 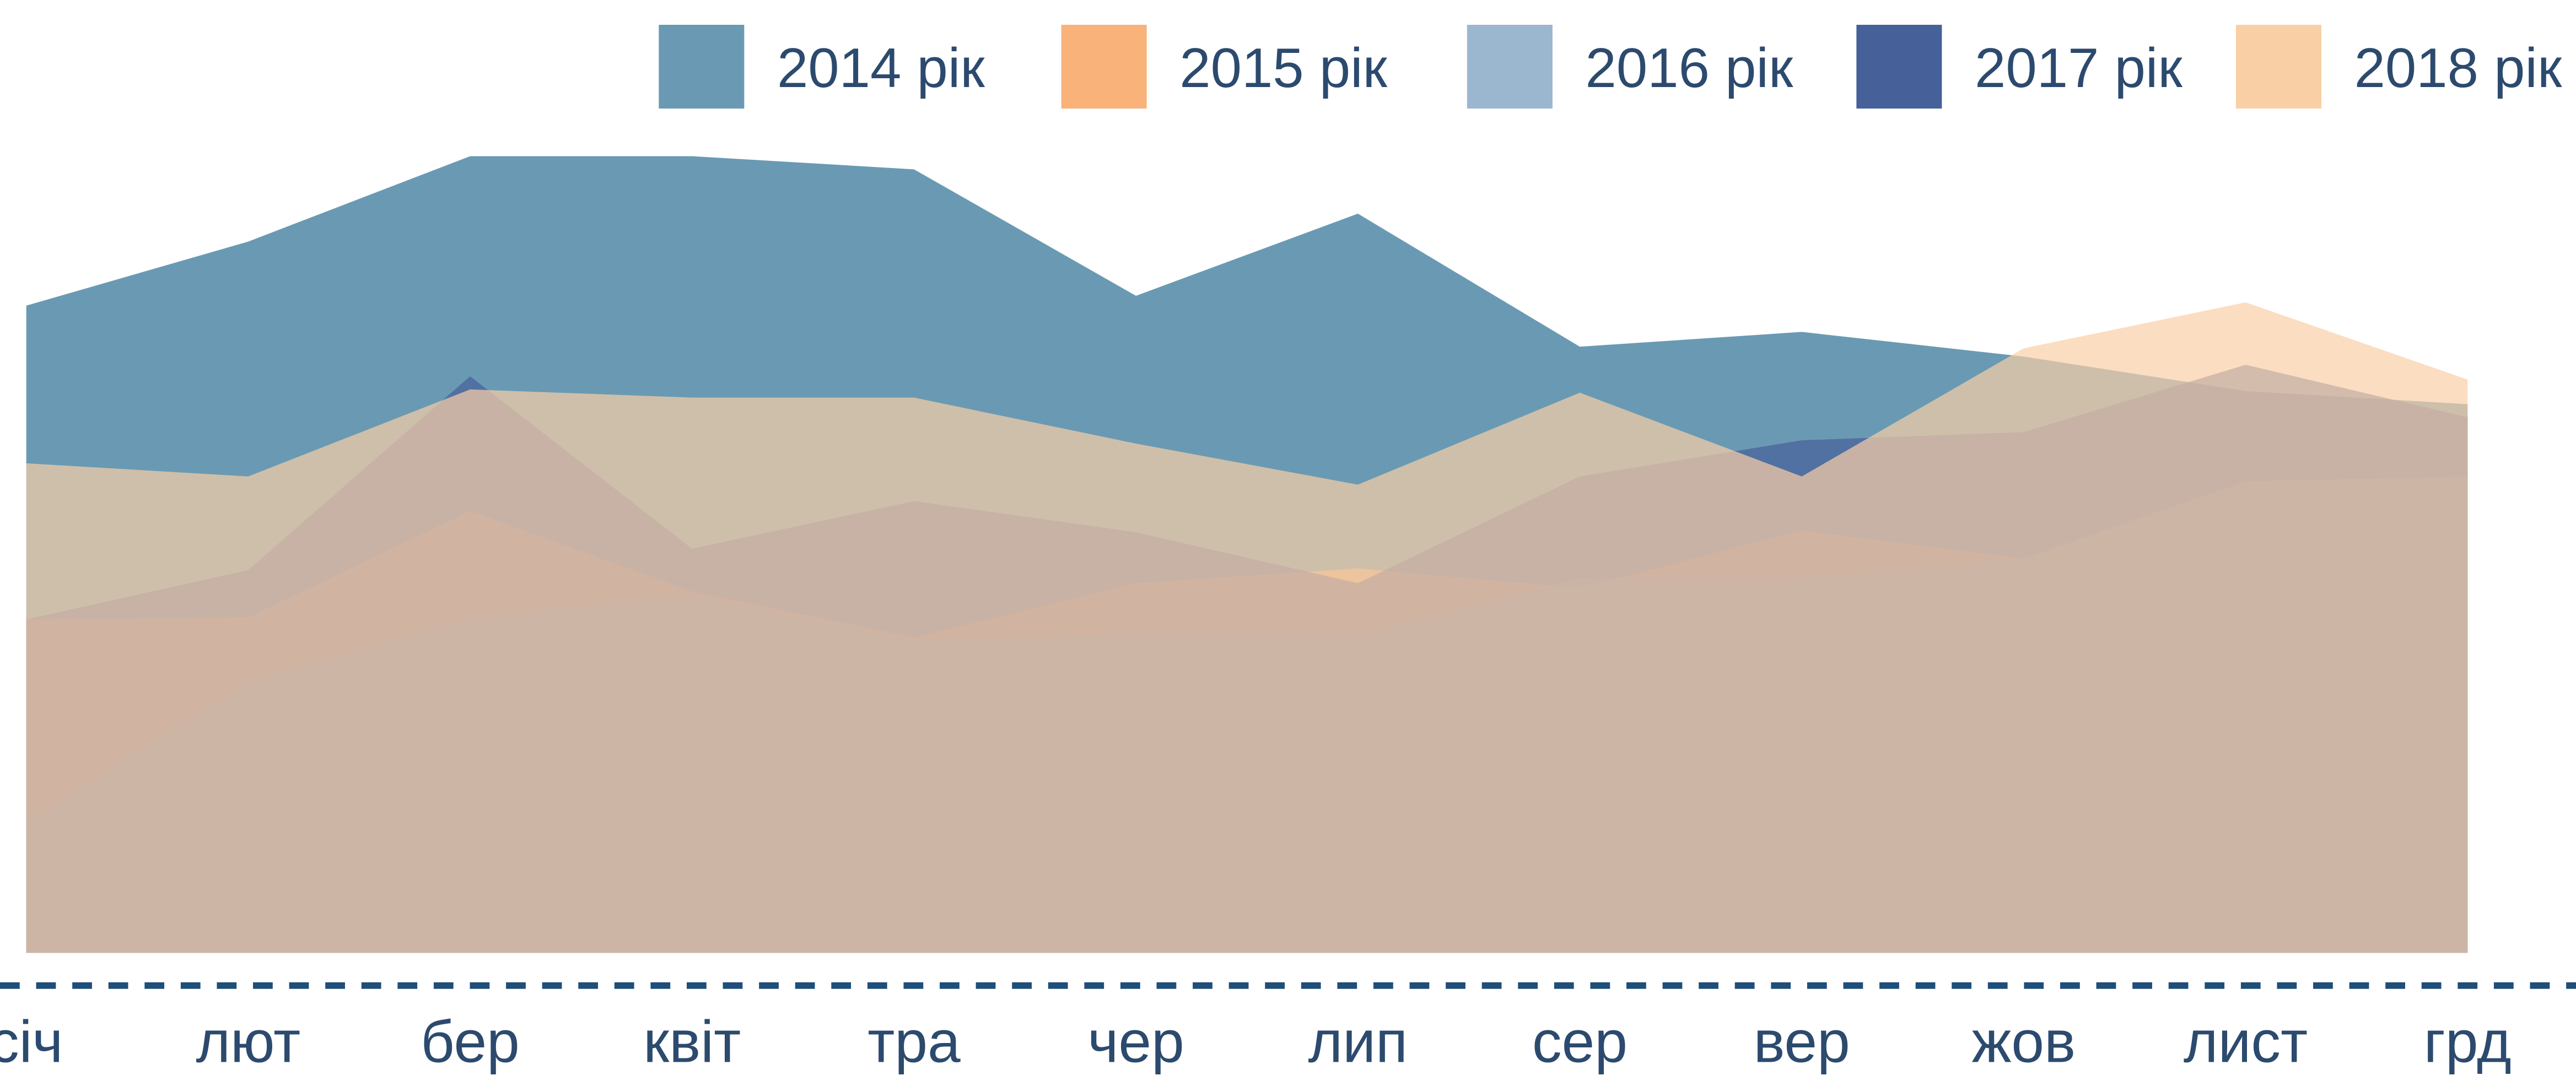 What do you see at coordinates (914, 1041) in the screenshot?
I see `x-tick-label: тра` at bounding box center [914, 1041].